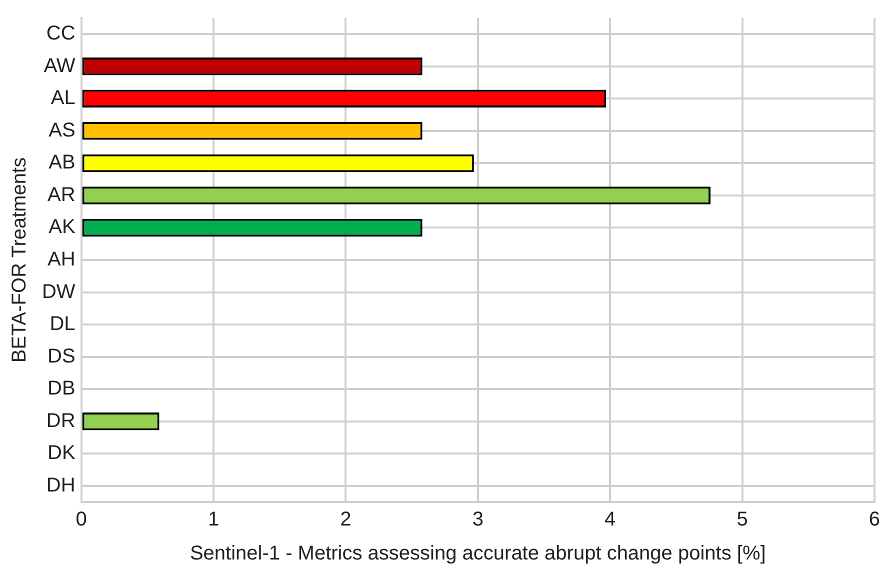 This screenshot has width=886, height=574. What do you see at coordinates (59, 291) in the screenshot?
I see `y-tick-label: DW` at bounding box center [59, 291].